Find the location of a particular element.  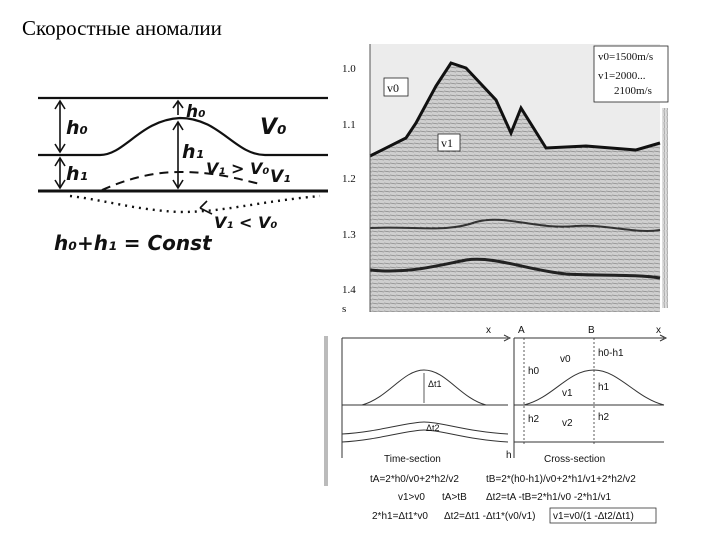

v1-greater-label: V₁ > V₀ is located at coordinates (237, 168).